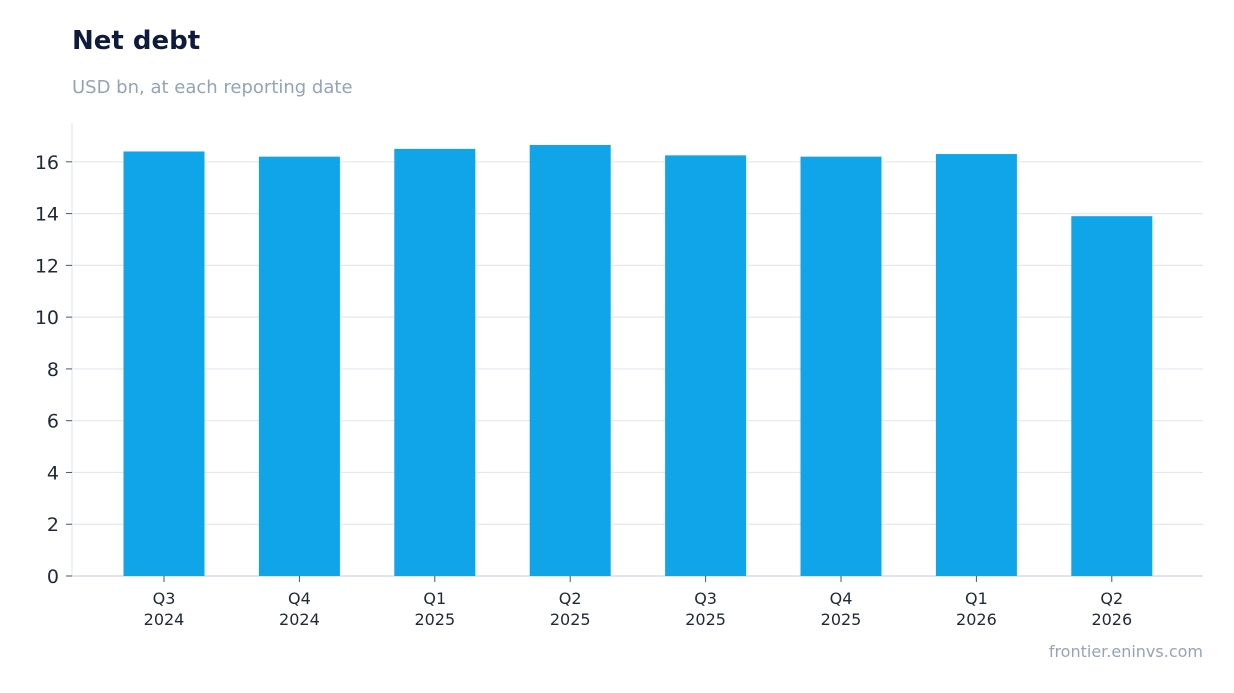 The height and width of the screenshot is (693, 1234). What do you see at coordinates (1125, 651) in the screenshot?
I see `source-credit: frontier.eninvs.com` at bounding box center [1125, 651].